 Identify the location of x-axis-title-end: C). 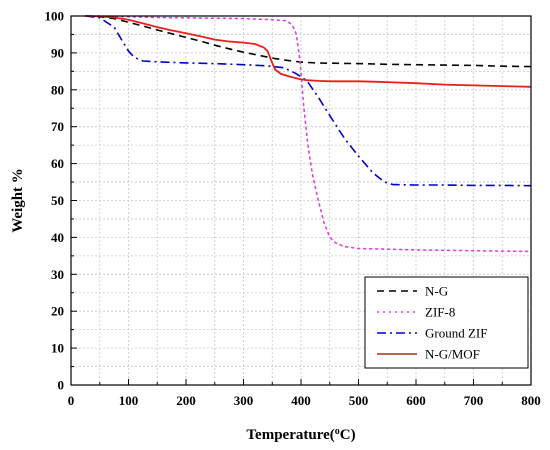
(348, 435).